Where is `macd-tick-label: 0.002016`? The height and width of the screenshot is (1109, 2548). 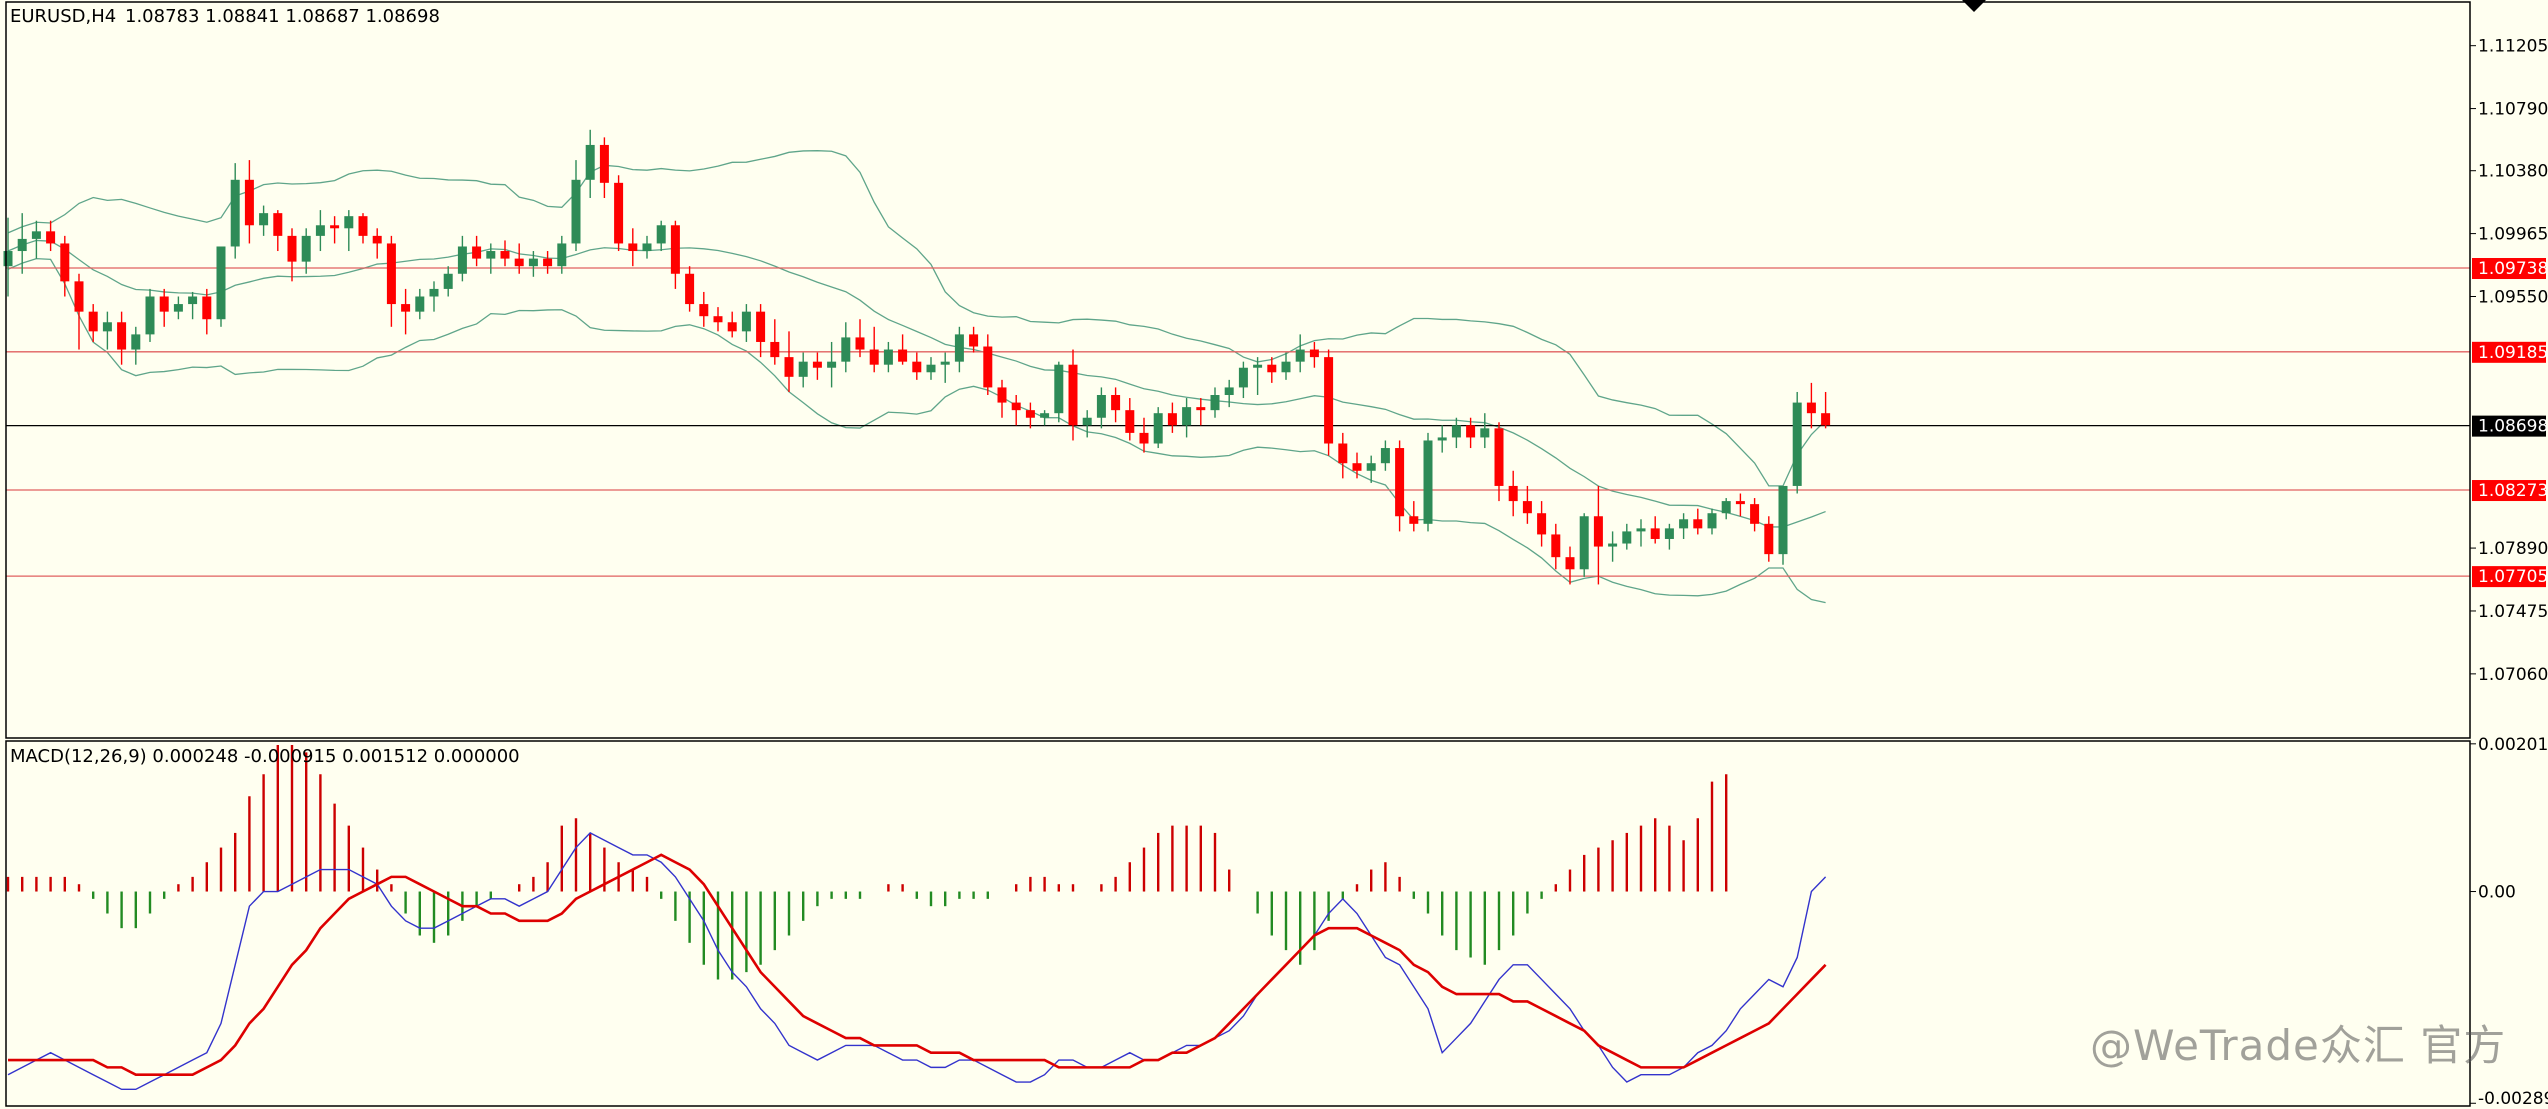 macd-tick-label: 0.002016 is located at coordinates (2513, 745).